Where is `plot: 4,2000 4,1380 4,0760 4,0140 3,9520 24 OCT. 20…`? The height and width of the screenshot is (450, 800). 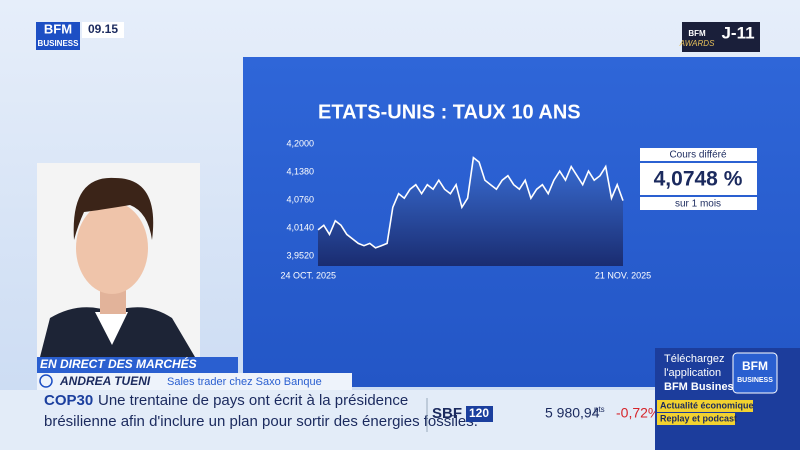 plot: 4,2000 4,1380 4,0760 4,0140 3,9520 24 OCT. 20… is located at coordinates (465, 209).